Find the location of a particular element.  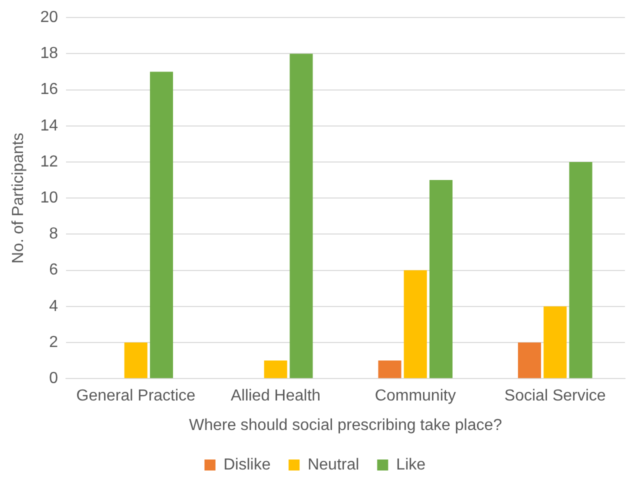

y-tick-label: 6 is located at coordinates (53, 270).